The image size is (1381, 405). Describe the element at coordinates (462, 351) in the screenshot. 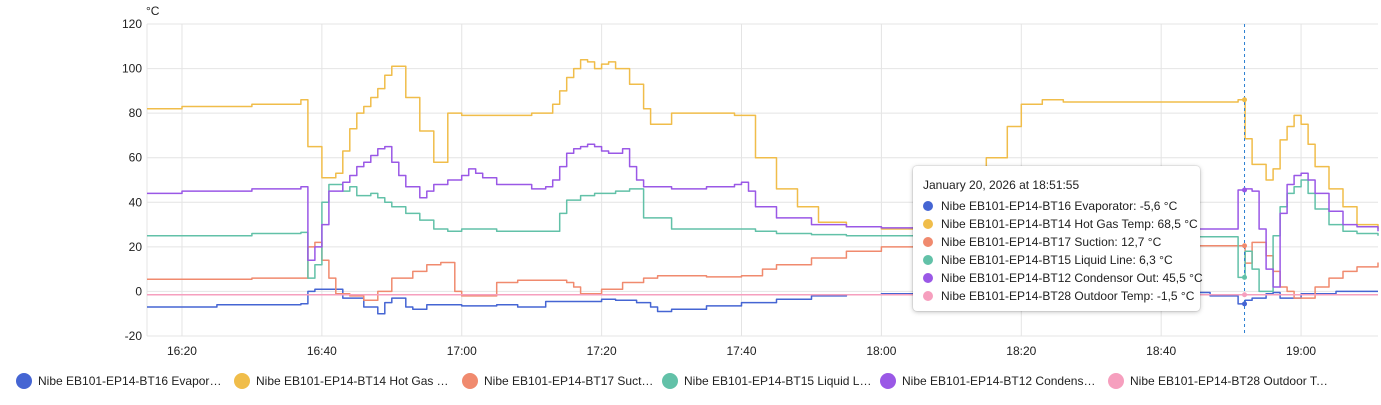

I see `x-tick-label: 17:00` at that location.